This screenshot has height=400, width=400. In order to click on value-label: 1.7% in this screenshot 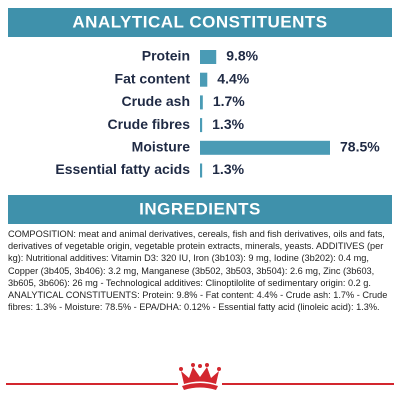, I will do `click(229, 101)`.